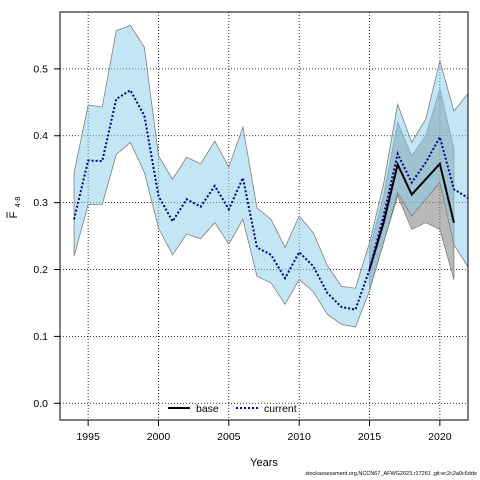  I want to click on x-tick-label-2005: 2005, so click(229, 437).